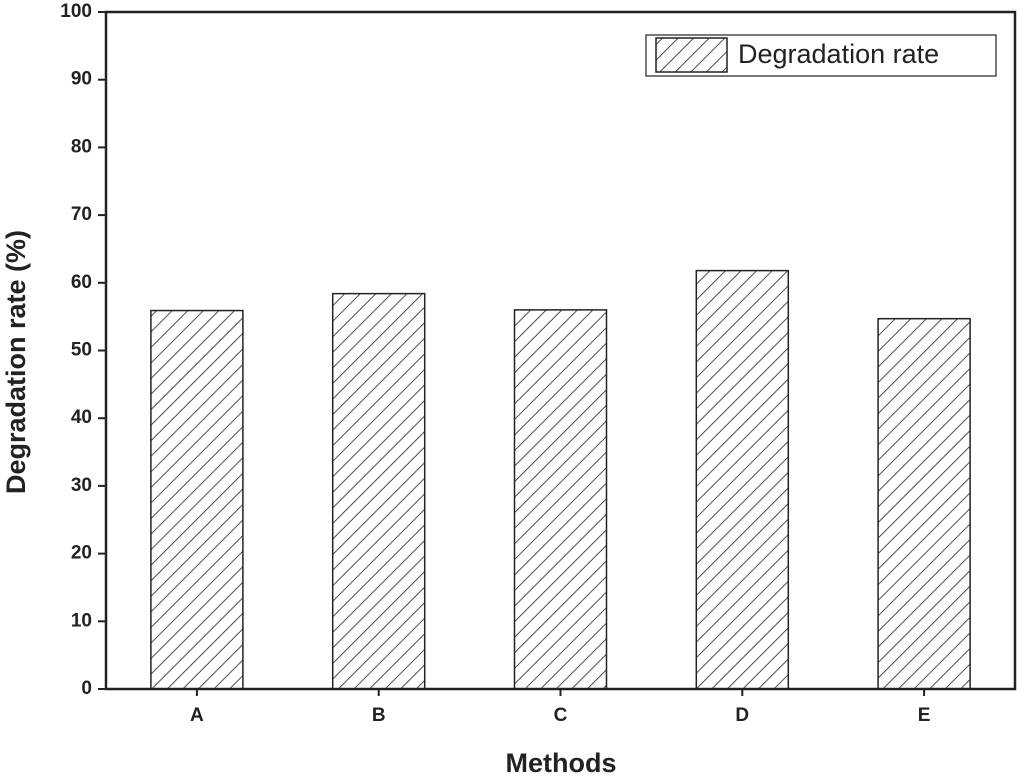 The height and width of the screenshot is (779, 1020). I want to click on x-tick-label: D, so click(742, 715).